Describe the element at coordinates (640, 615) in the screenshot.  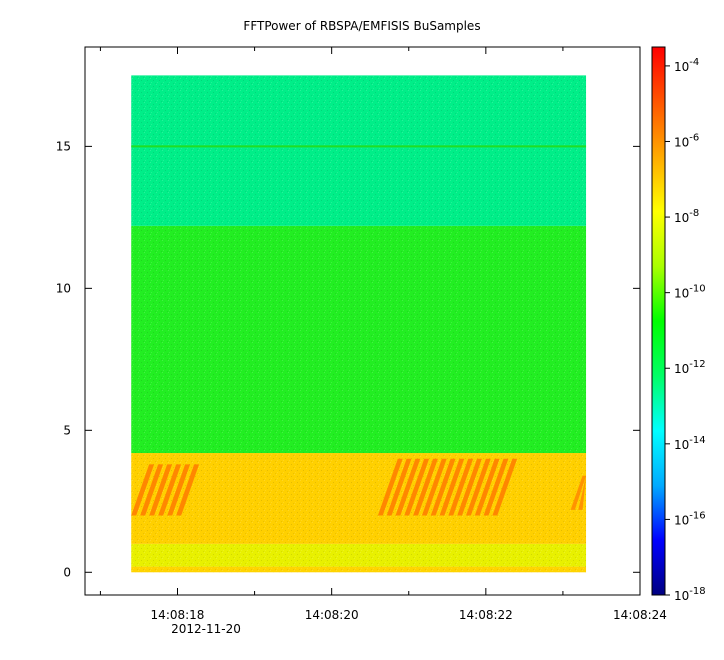
I see `x-tick-label: 14:08:24` at that location.